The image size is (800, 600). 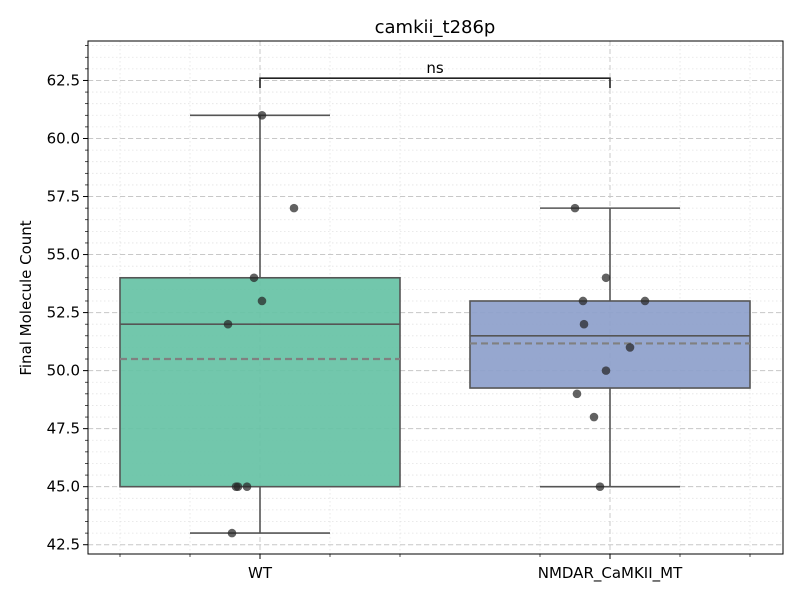 I want to click on y-axis-label: Final Molecule Count, so click(x=26, y=297).